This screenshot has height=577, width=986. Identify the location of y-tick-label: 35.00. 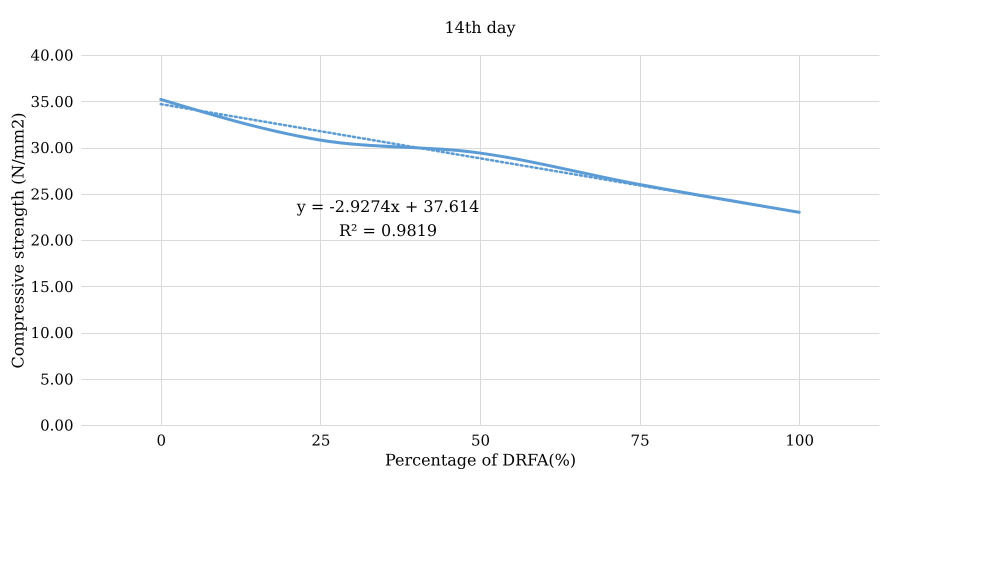
(52, 101).